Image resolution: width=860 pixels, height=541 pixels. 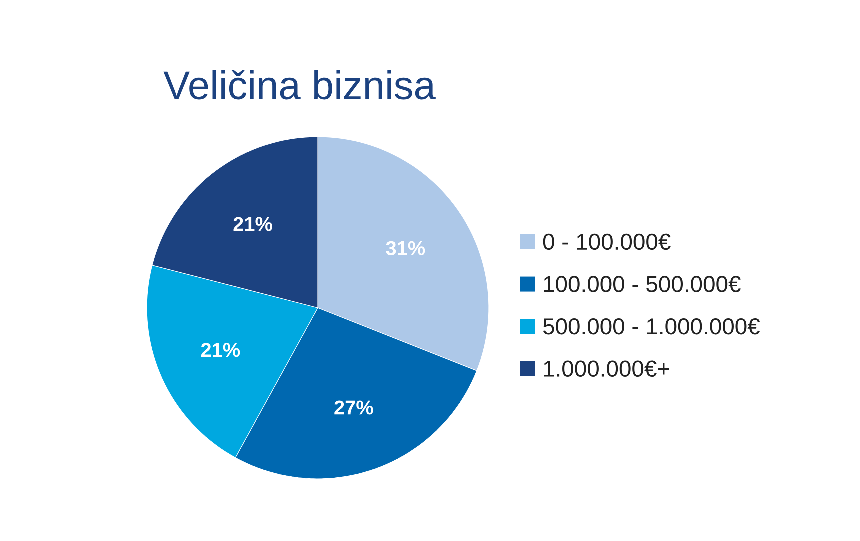 What do you see at coordinates (300, 85) in the screenshot?
I see `chart-title: Veličina biznisa` at bounding box center [300, 85].